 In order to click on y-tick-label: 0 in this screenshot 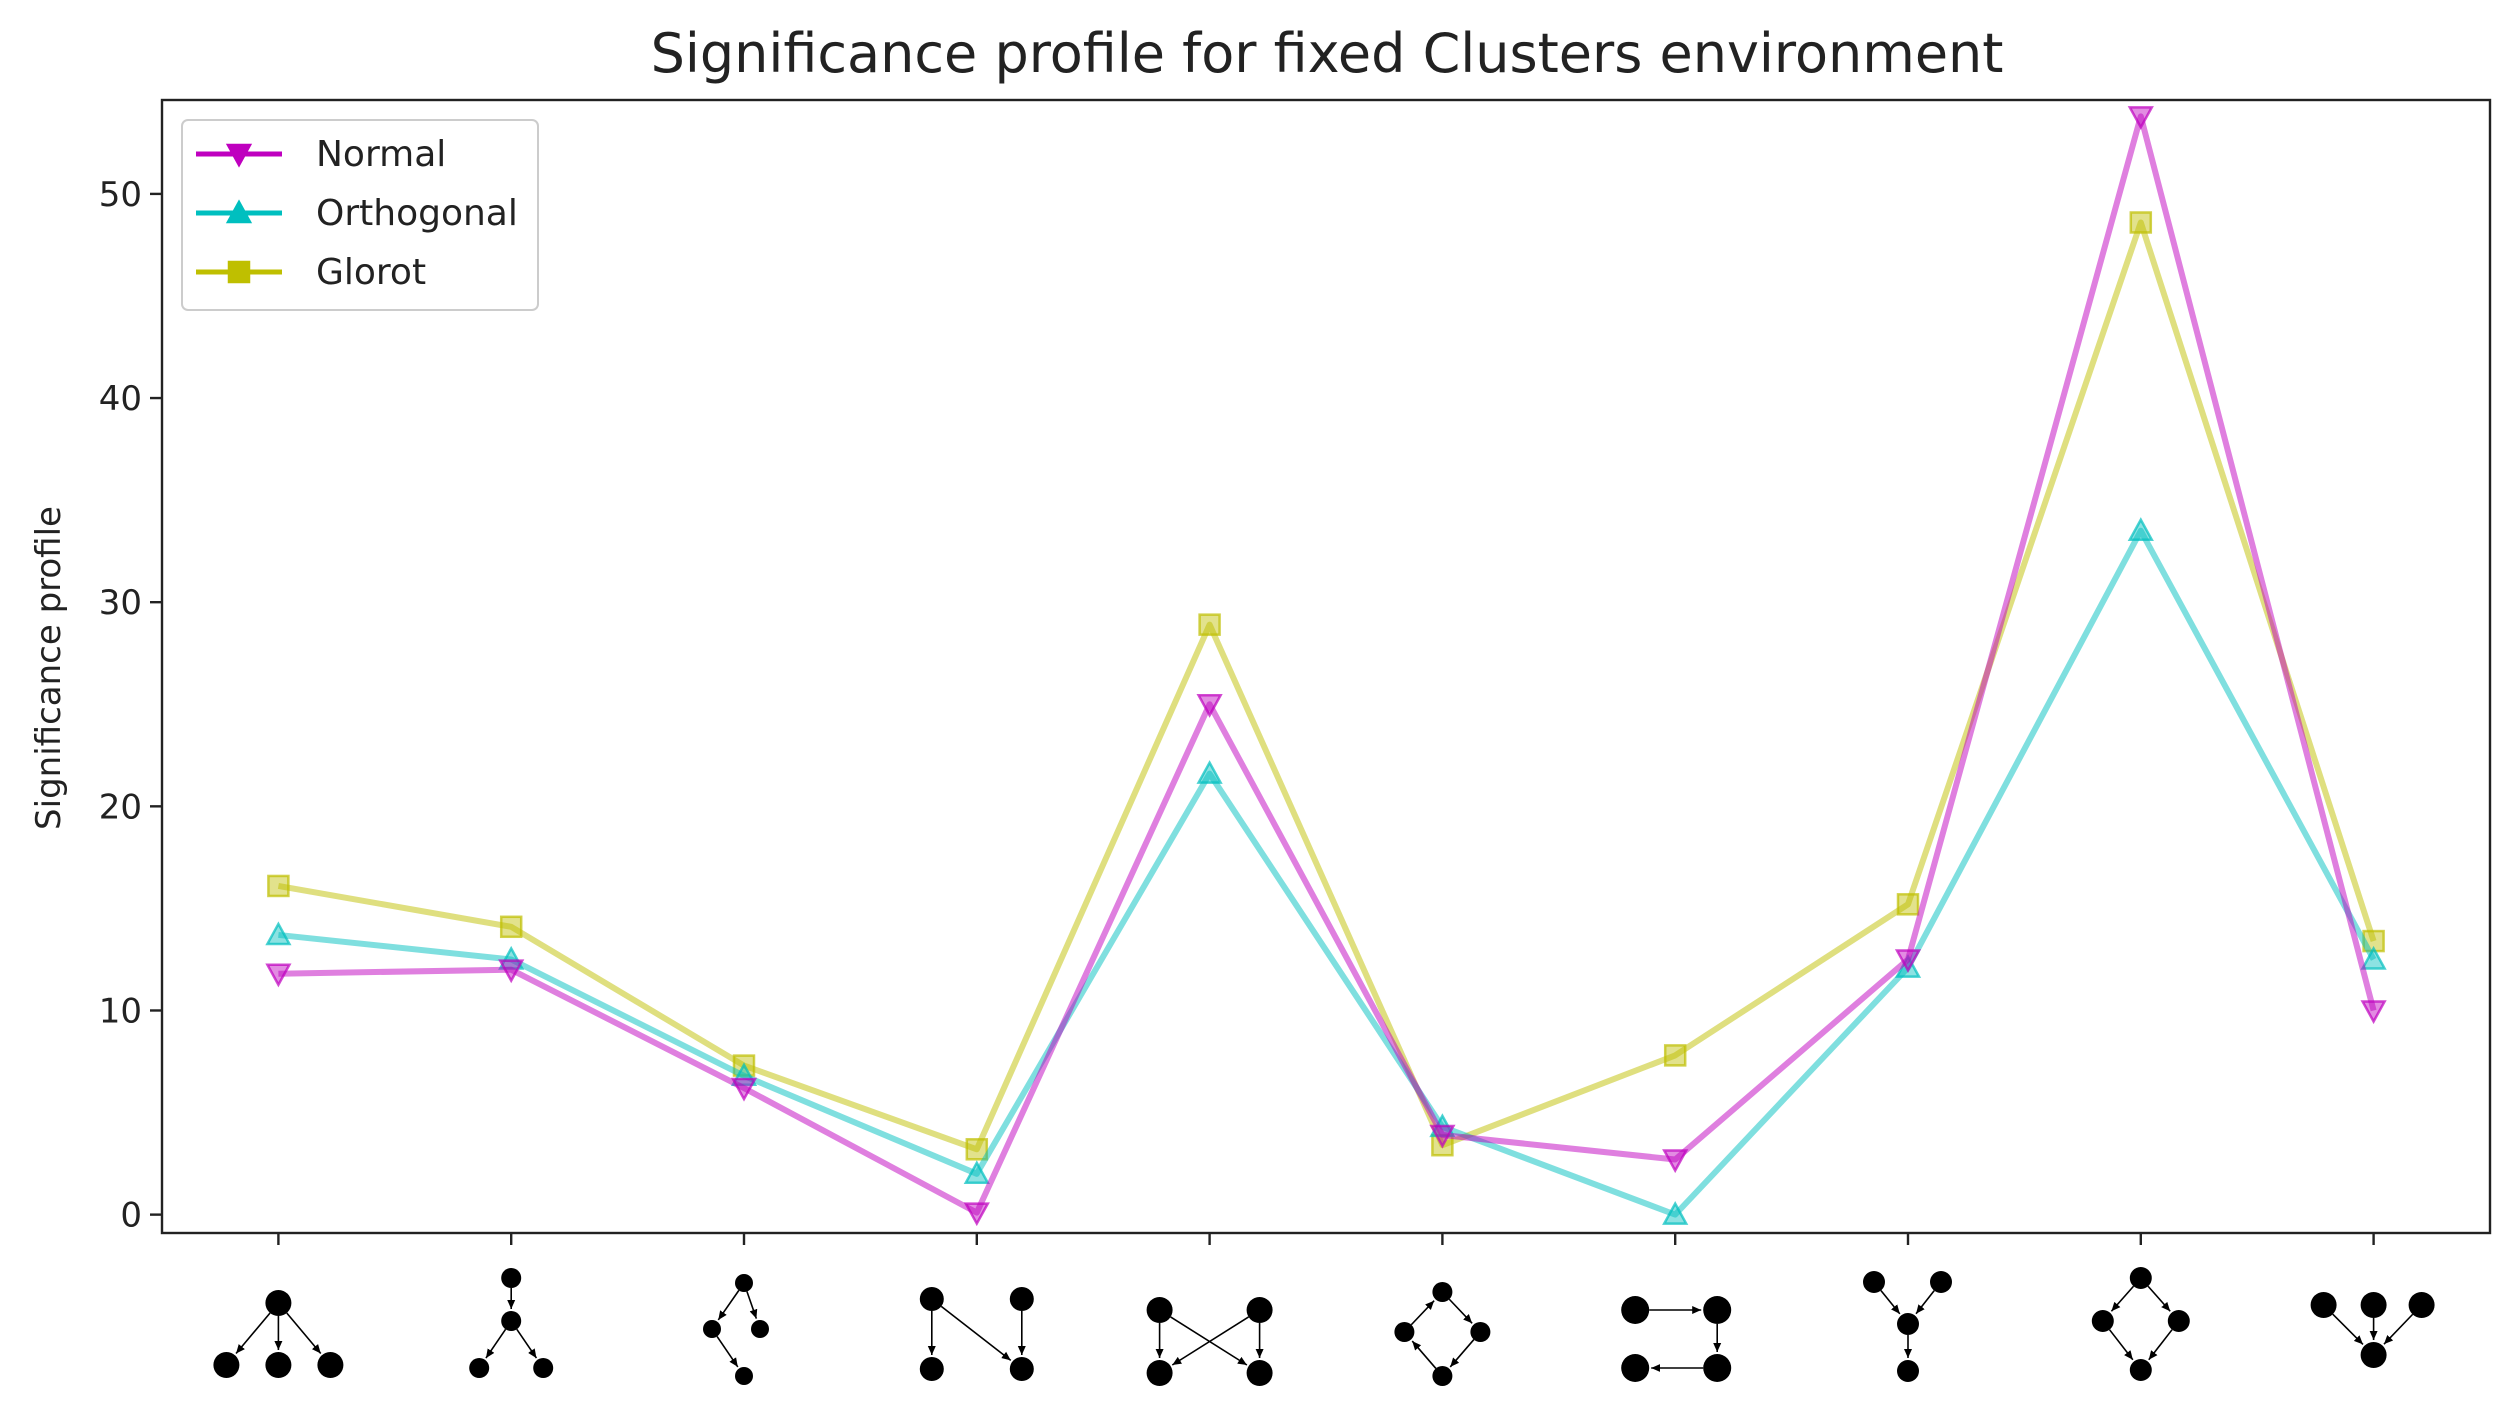, I will do `click(131, 1216)`.